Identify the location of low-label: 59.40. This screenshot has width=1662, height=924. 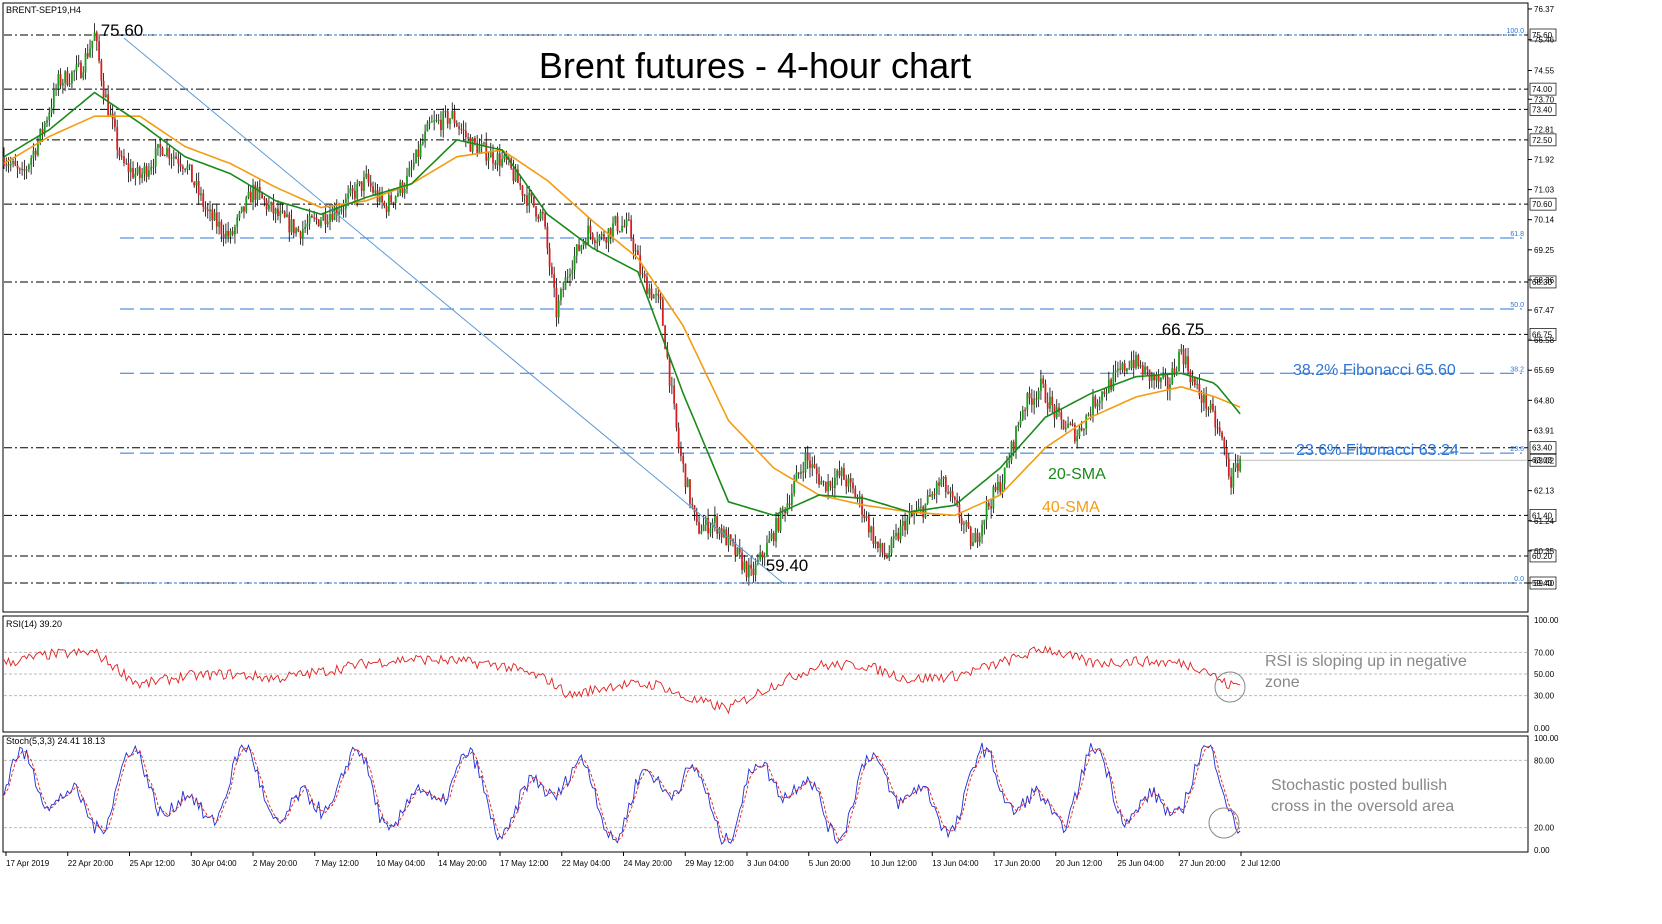
(787, 565).